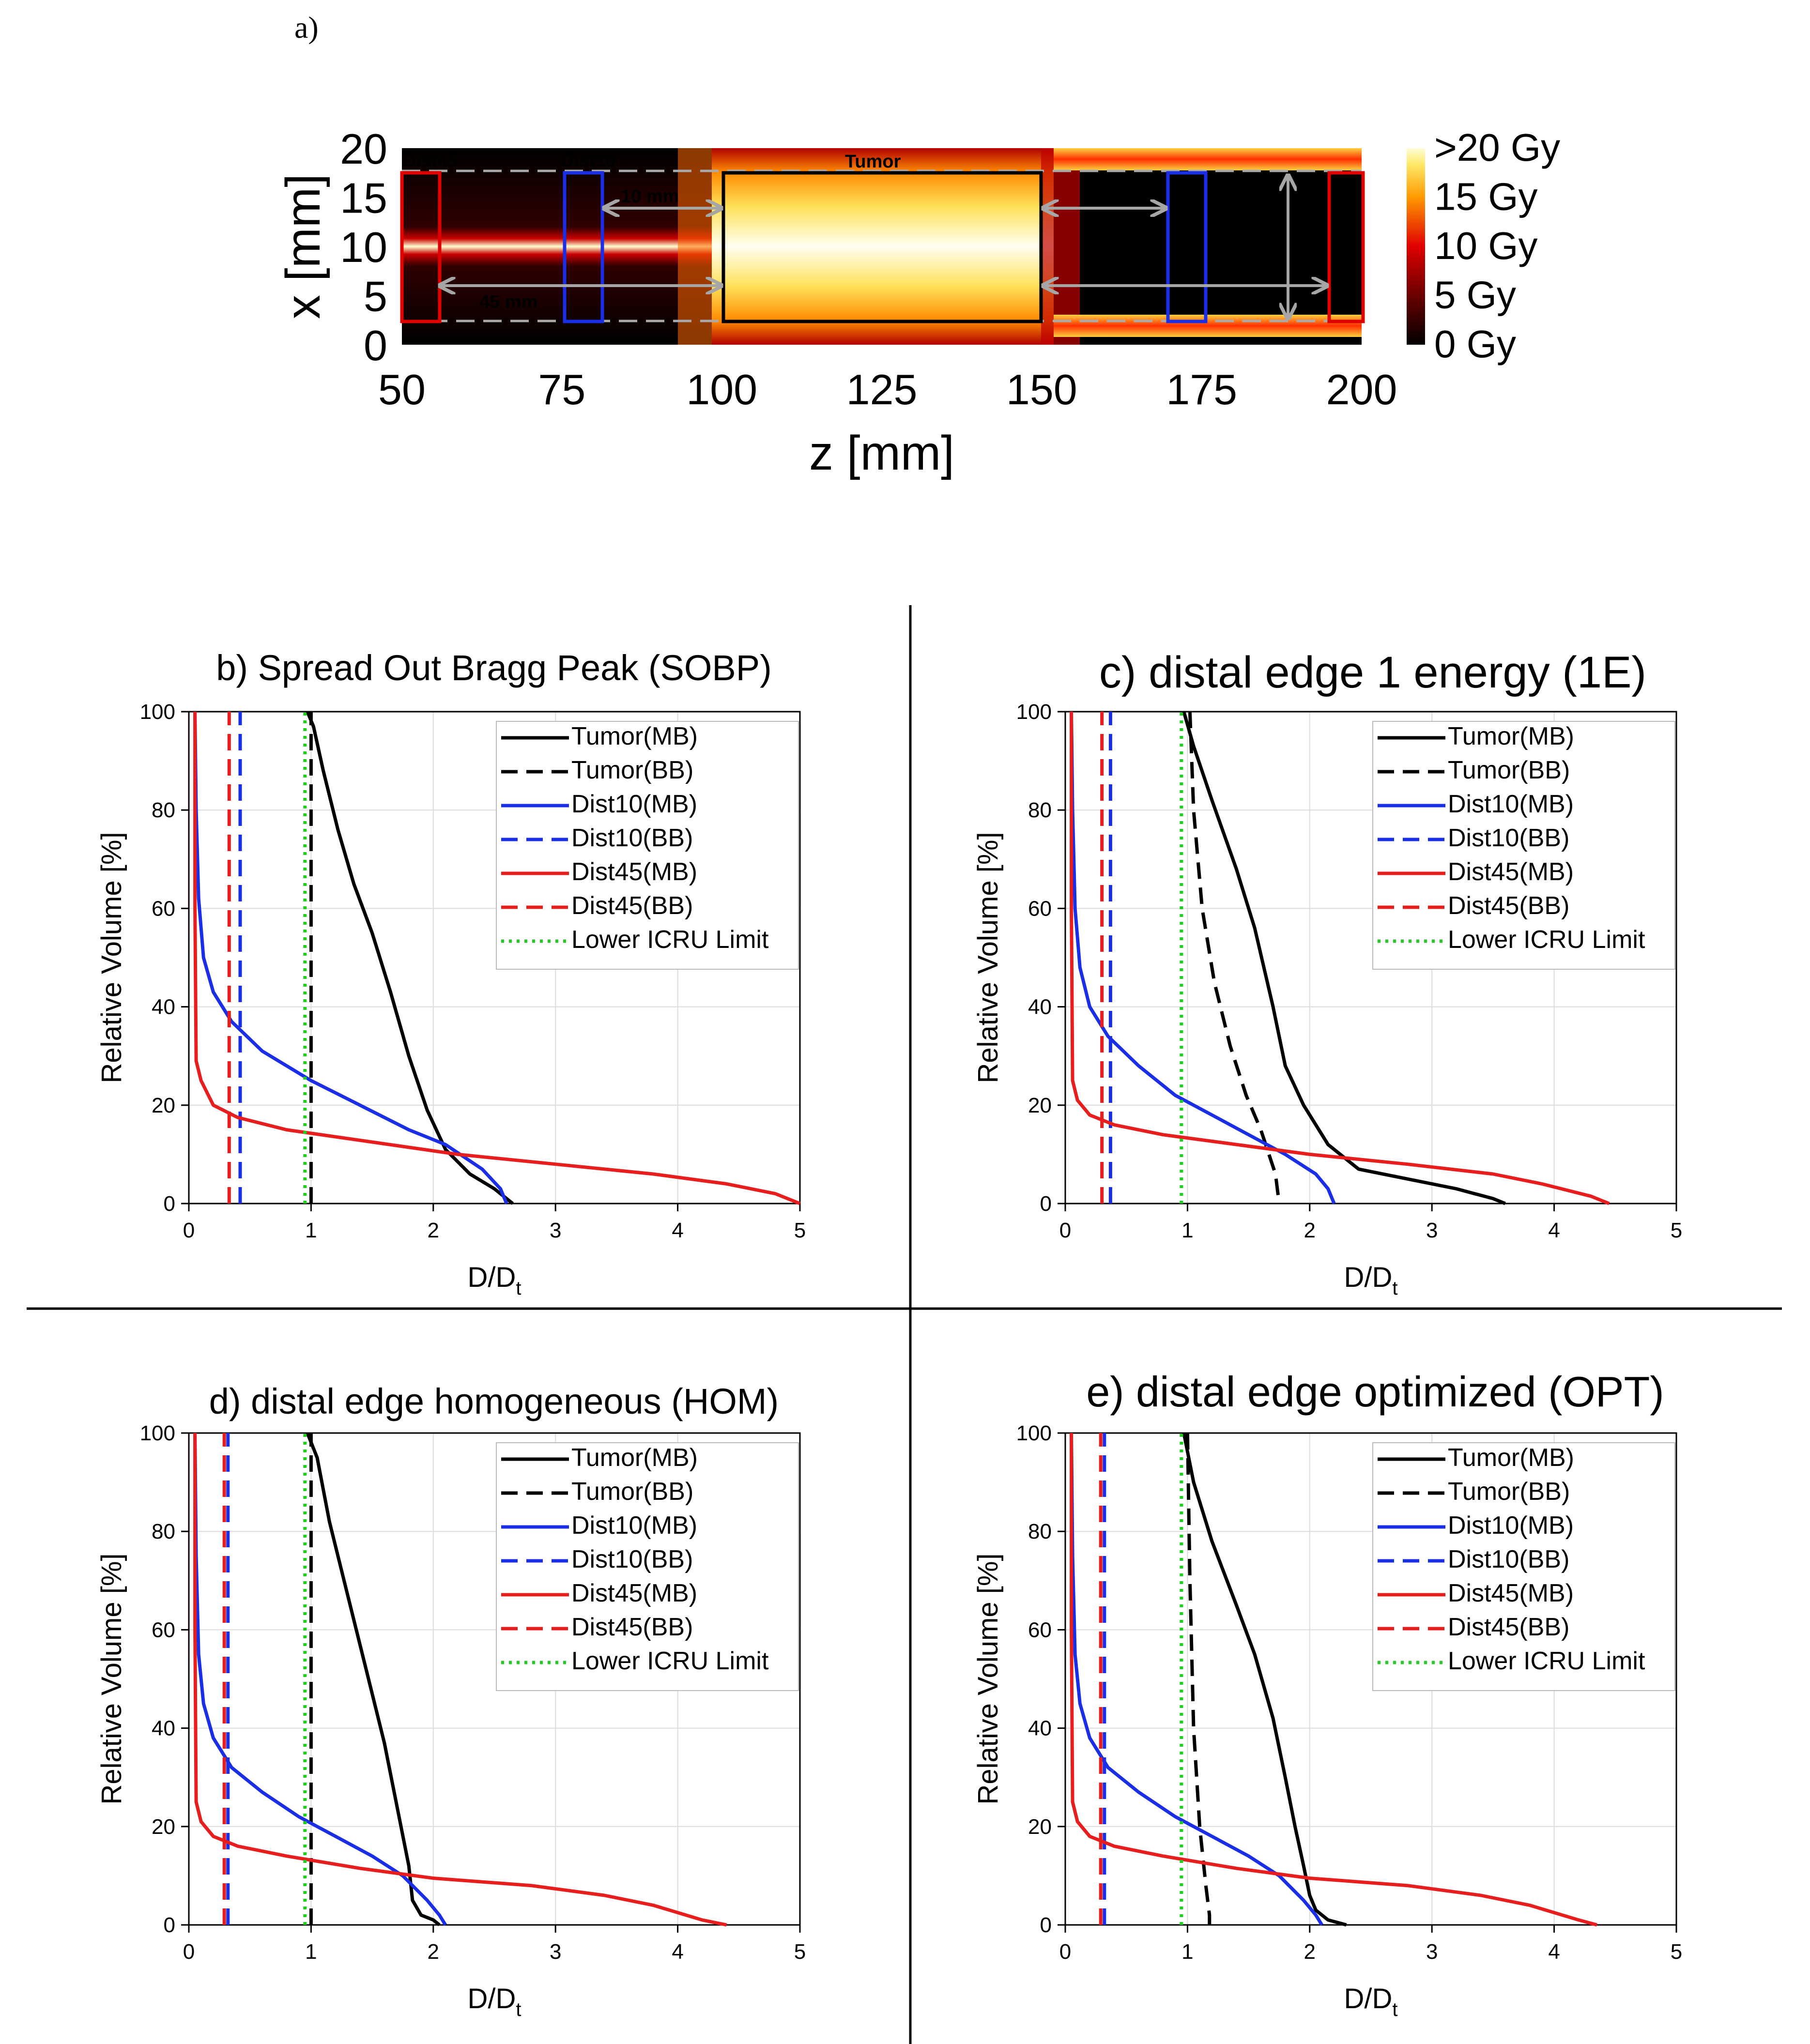  Describe the element at coordinates (1372, 672) in the screenshot. I see `chart-title: c) distal edge 1 energy (1E)` at that location.